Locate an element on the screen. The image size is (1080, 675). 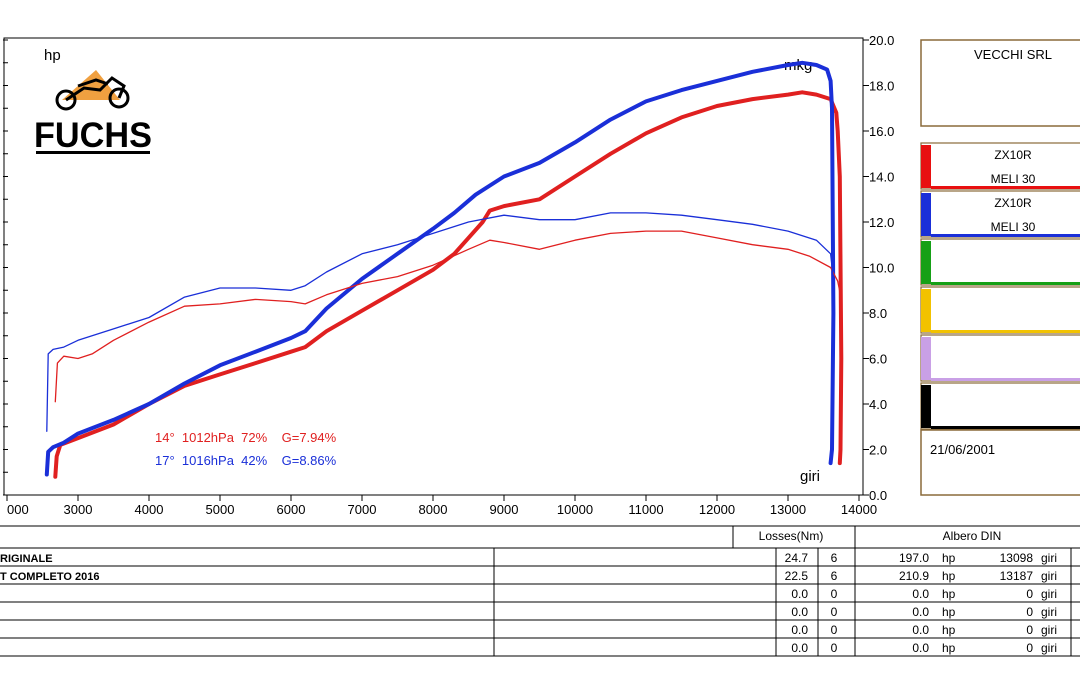
y-right-tick-label: 16.0 is located at coordinates (881, 131).